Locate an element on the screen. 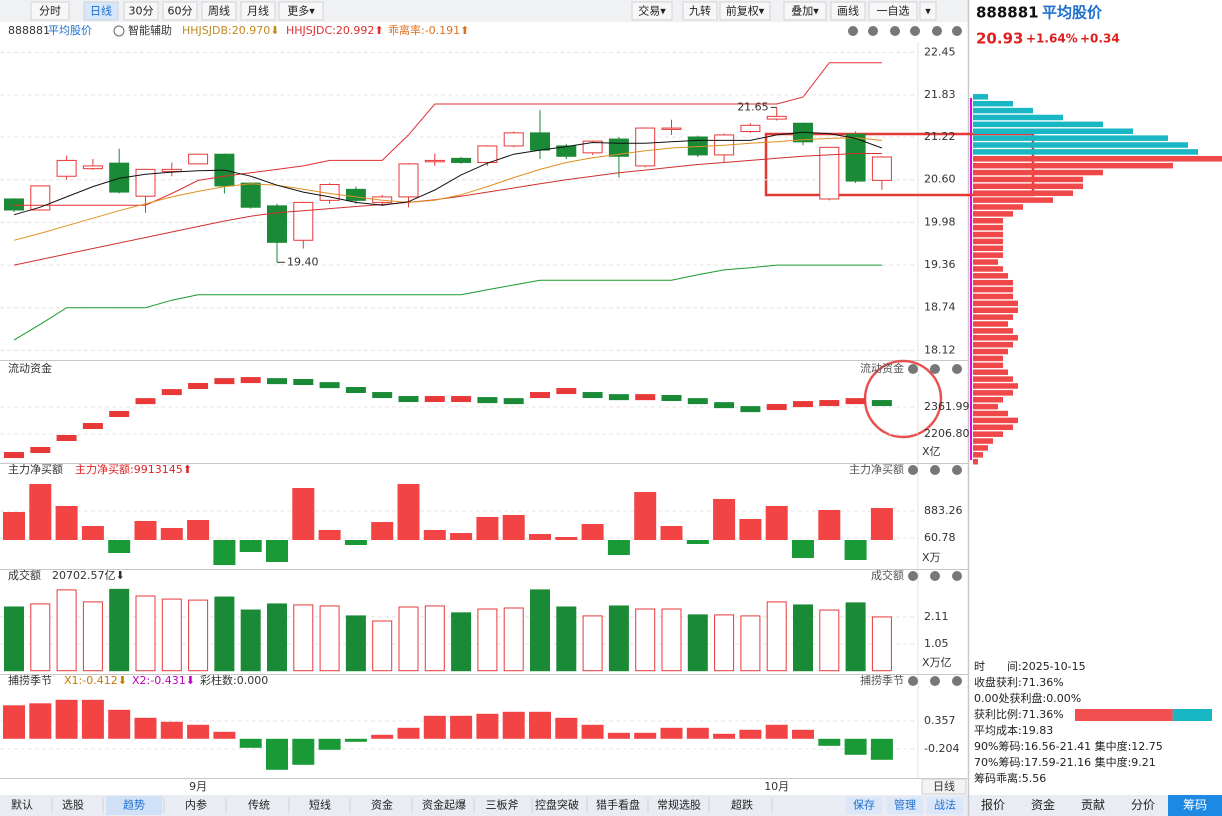  assist-icon is located at coordinates (119, 31).